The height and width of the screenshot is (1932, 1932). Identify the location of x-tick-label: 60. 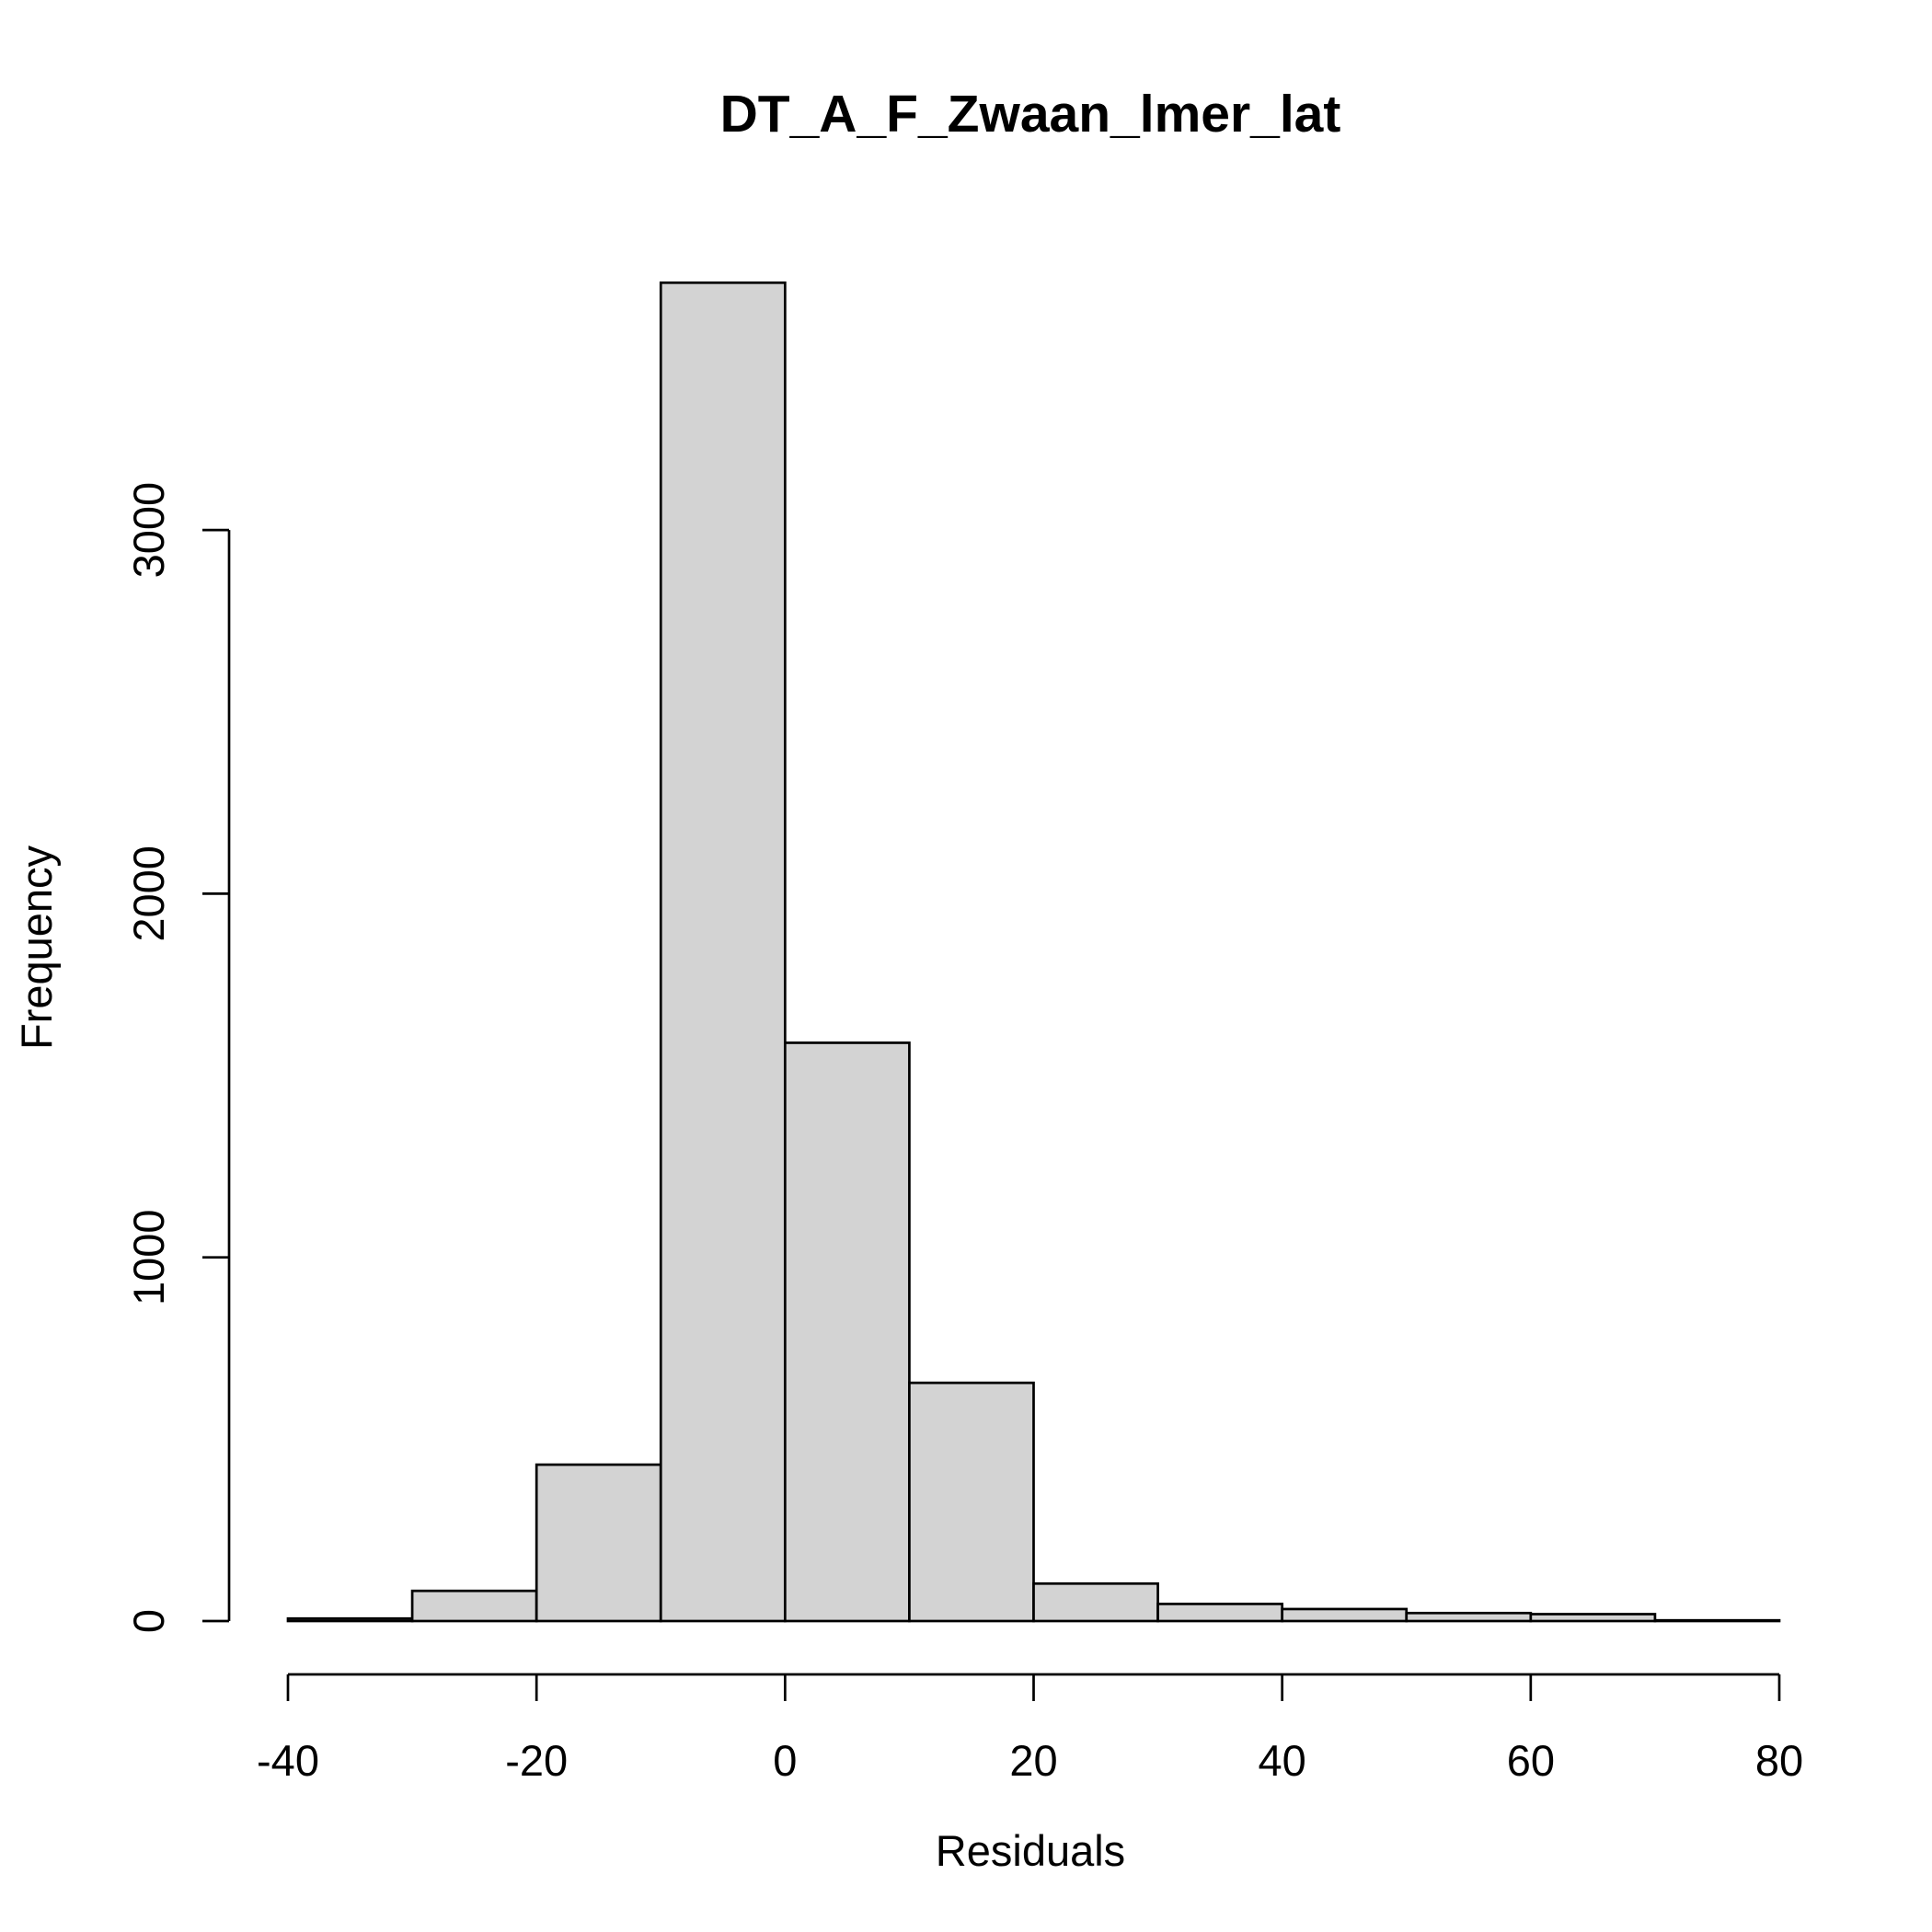
(1531, 1760).